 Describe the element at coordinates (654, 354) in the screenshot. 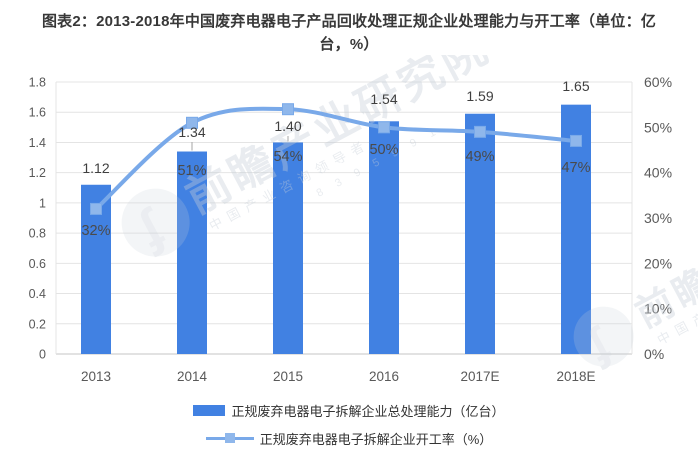

I see `right-axis-tick: 0%` at that location.